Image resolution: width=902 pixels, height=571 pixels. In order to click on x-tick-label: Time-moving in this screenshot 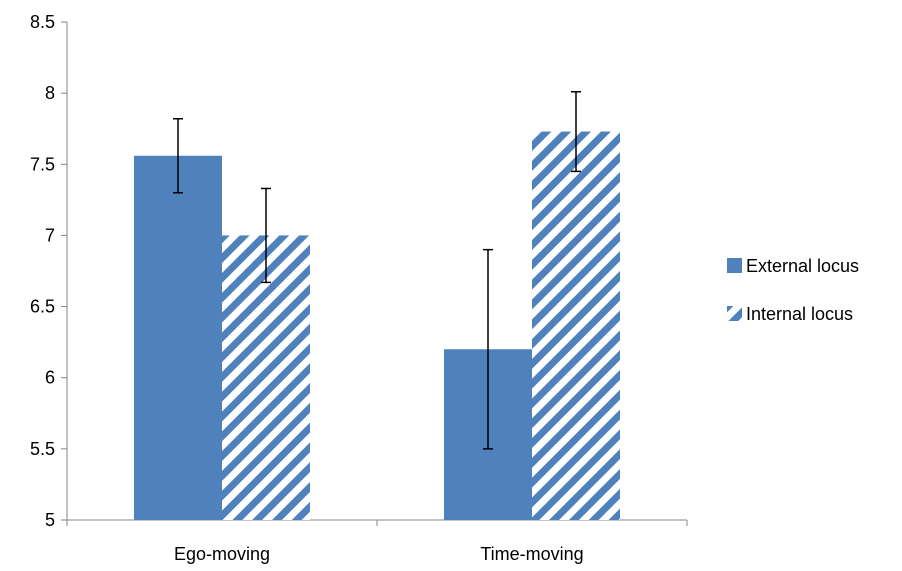, I will do `click(531, 554)`.